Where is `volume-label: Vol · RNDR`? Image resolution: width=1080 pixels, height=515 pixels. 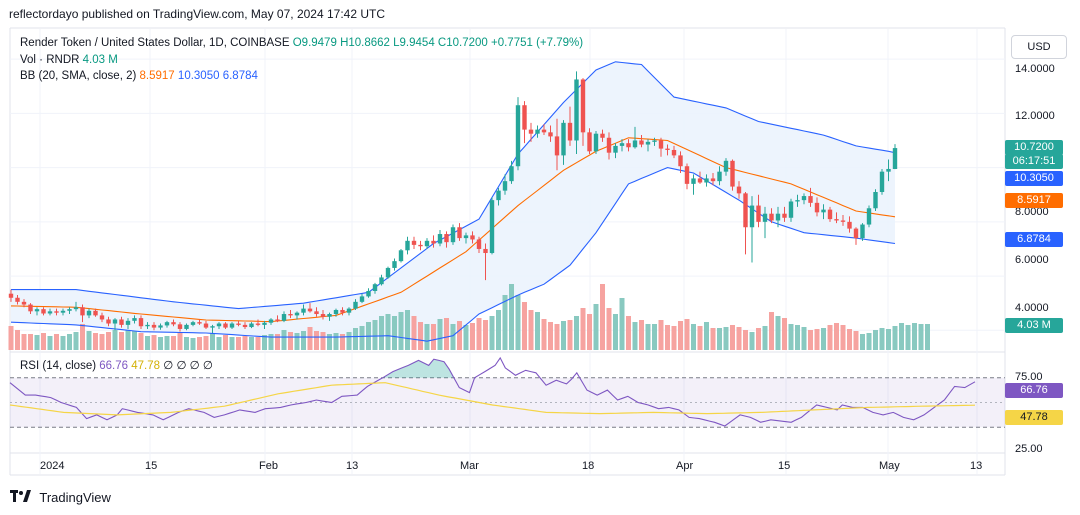
volume-label: Vol · RNDR is located at coordinates (50, 60).